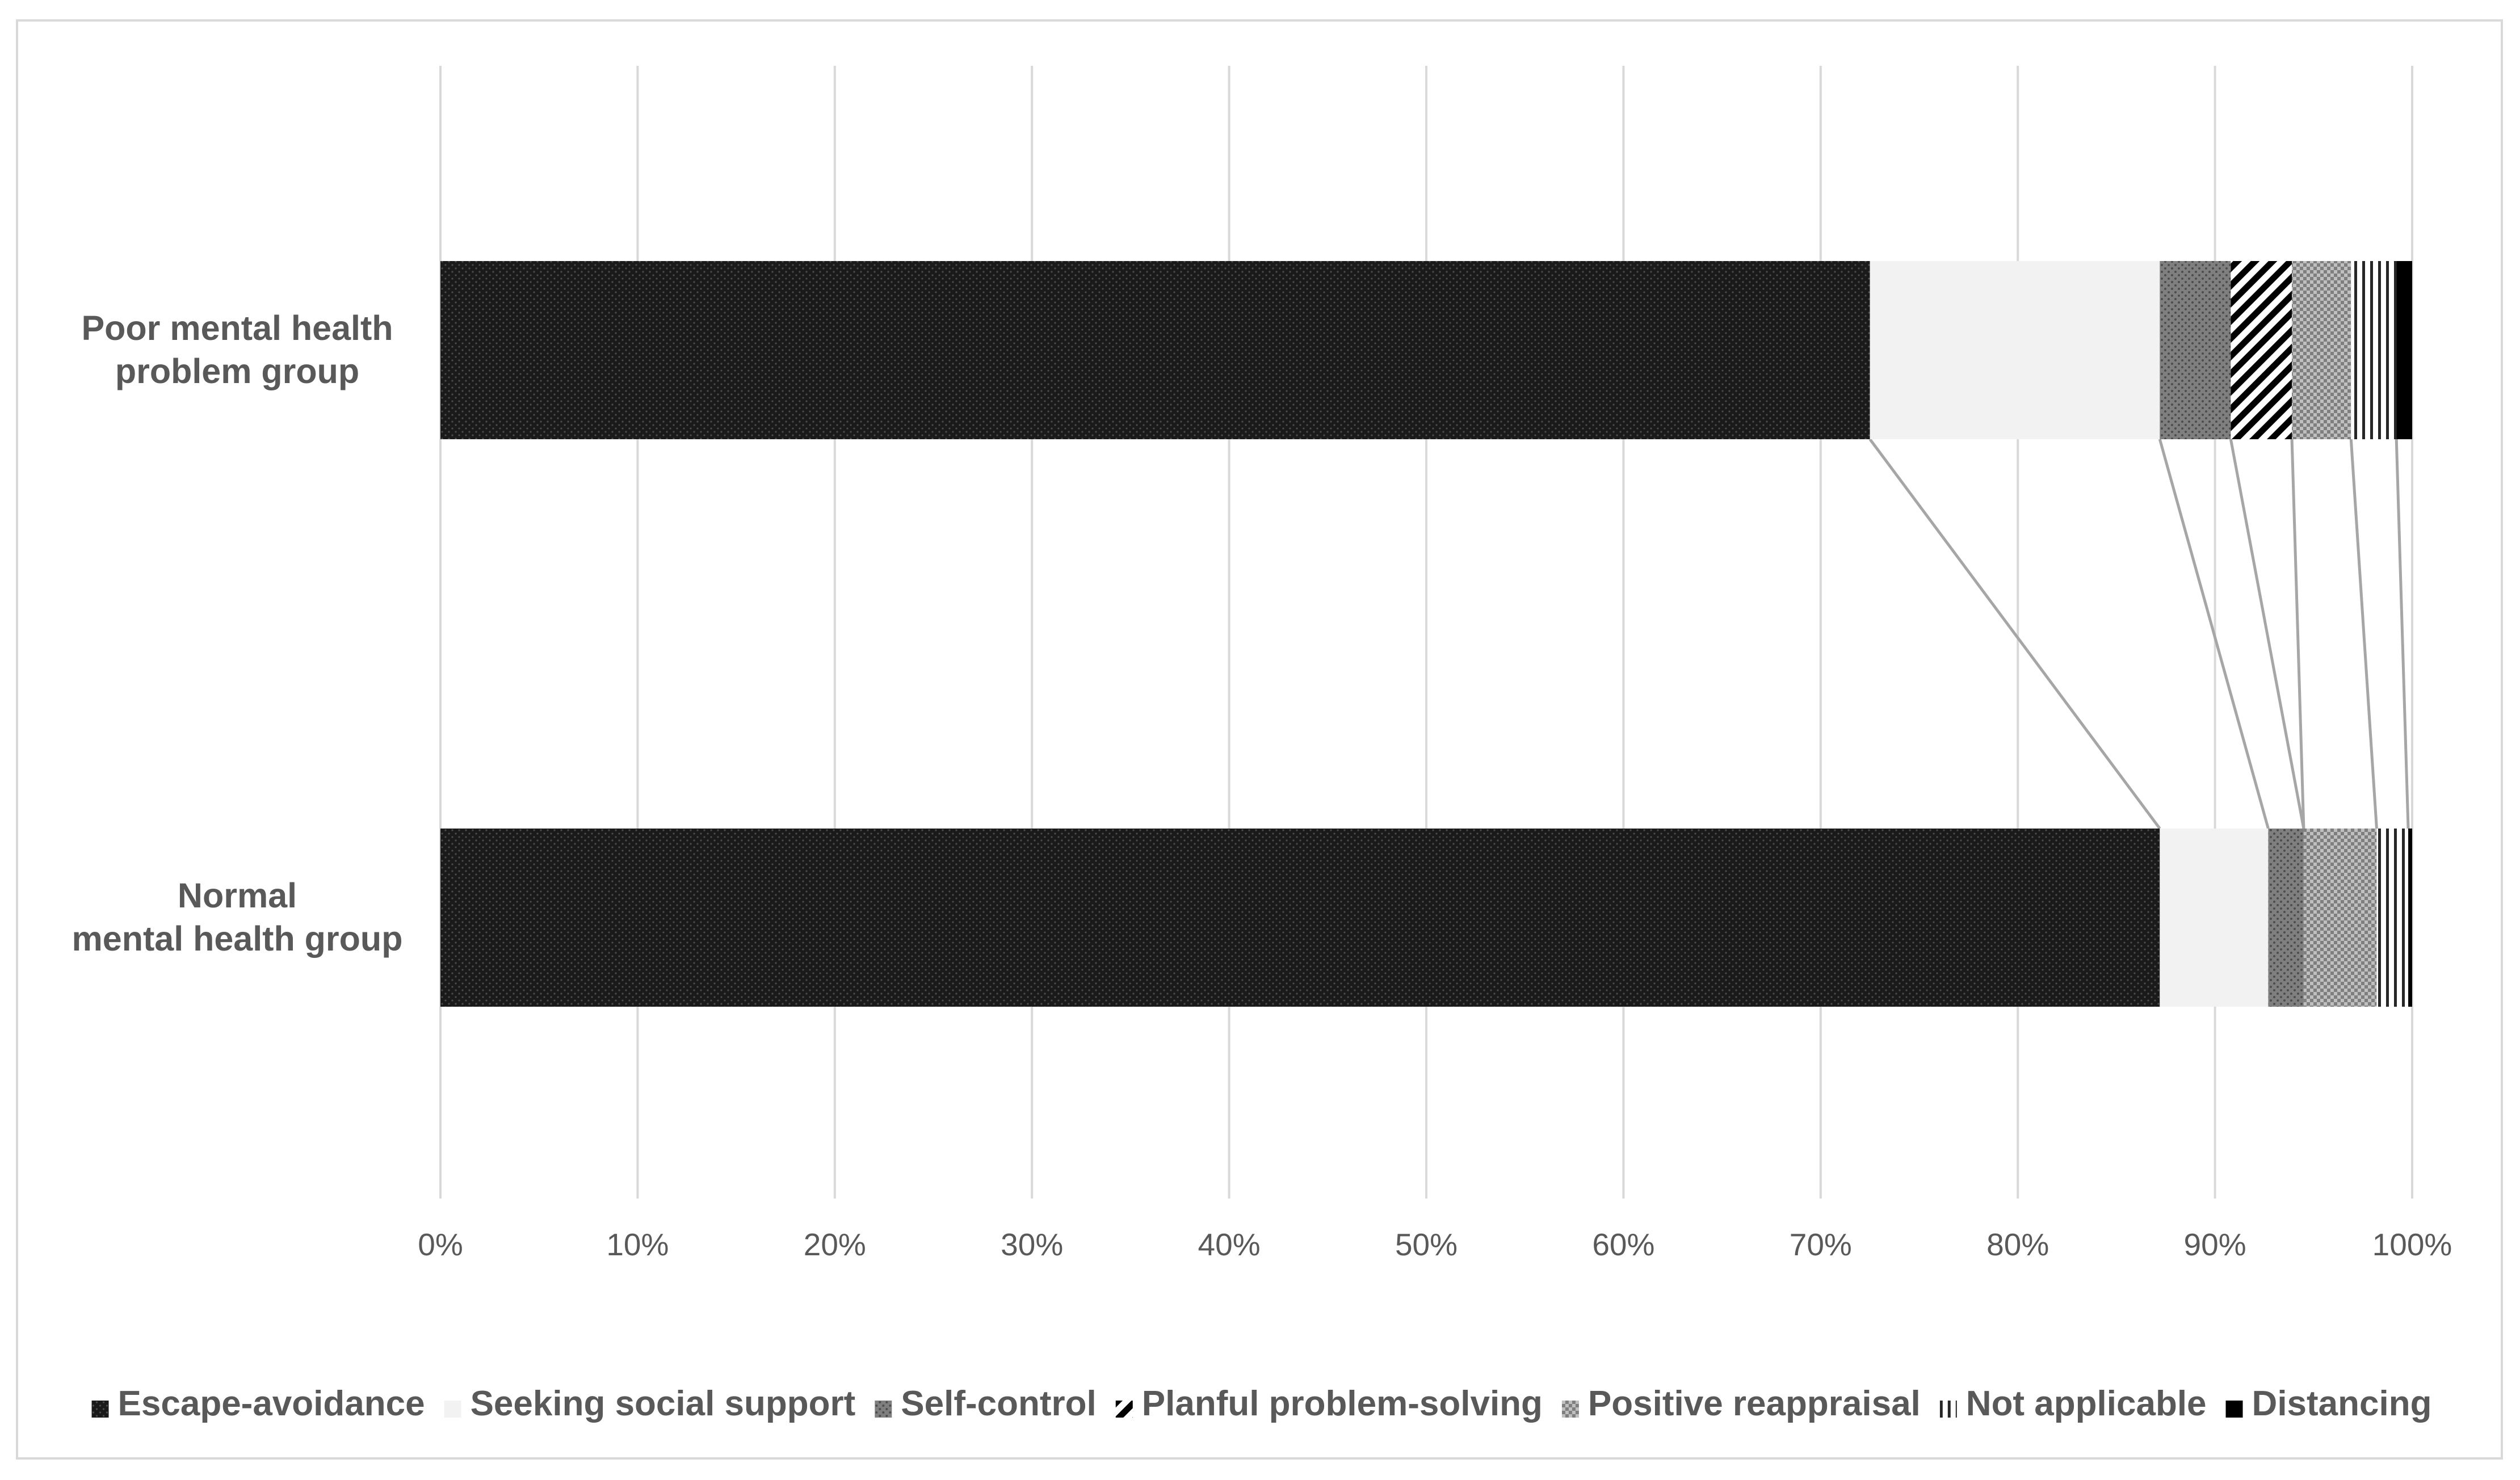 The width and height of the screenshot is (2520, 1480). What do you see at coordinates (1032, 1244) in the screenshot?
I see `tick-label: 30%` at bounding box center [1032, 1244].